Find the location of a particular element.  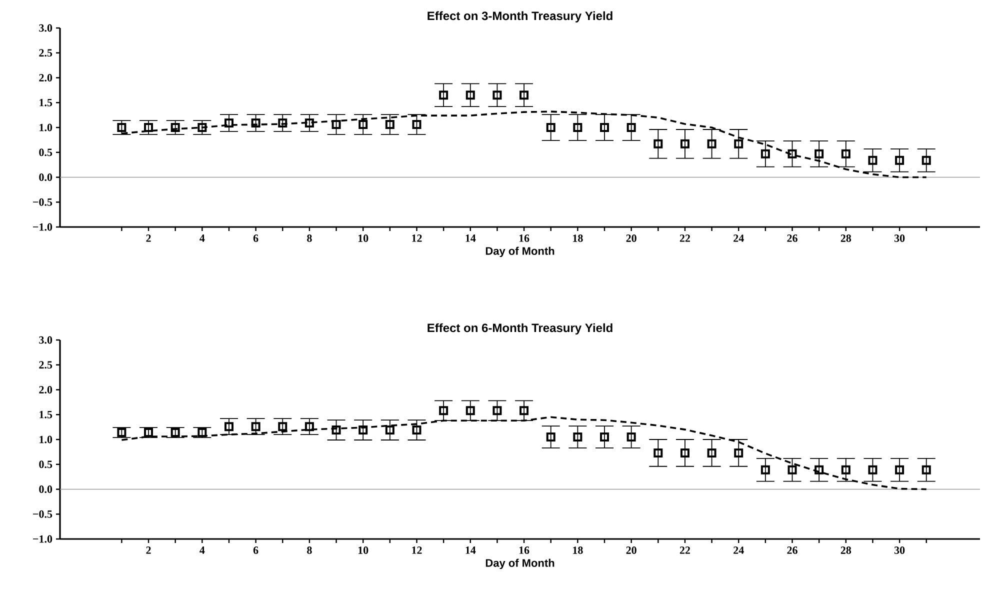

chart-title: Effect on 3-Month Treasury Yield is located at coordinates (520, 16).